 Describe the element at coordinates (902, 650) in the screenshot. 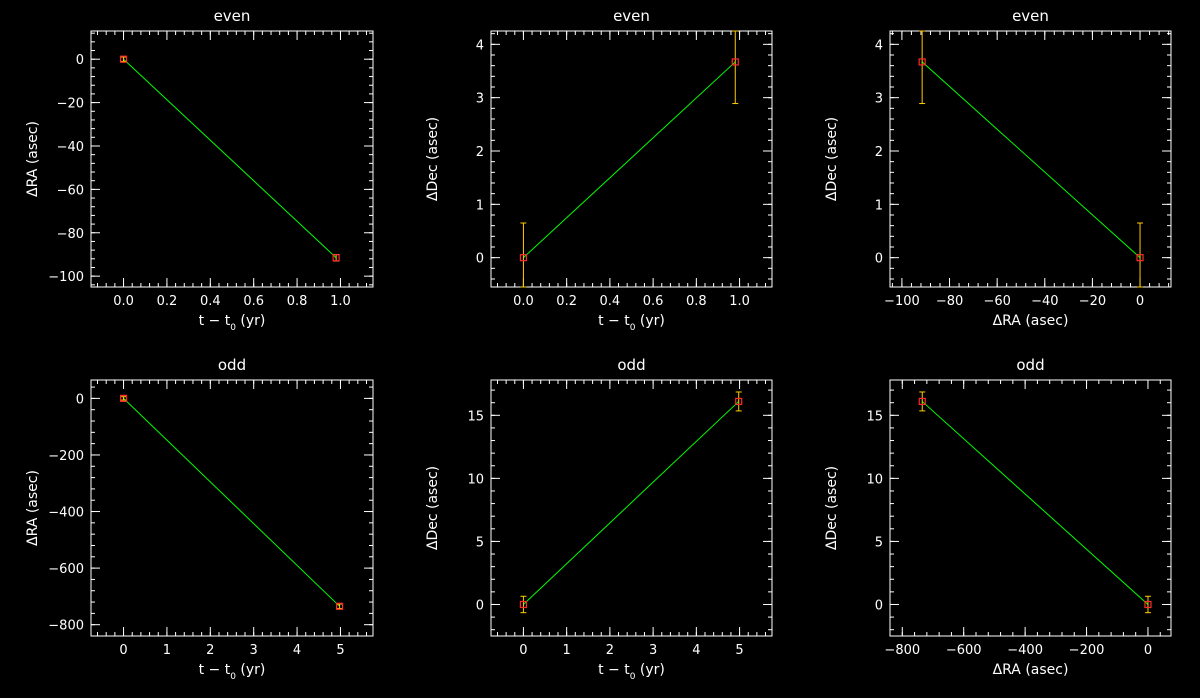

I see `x-tick-label: −800` at that location.